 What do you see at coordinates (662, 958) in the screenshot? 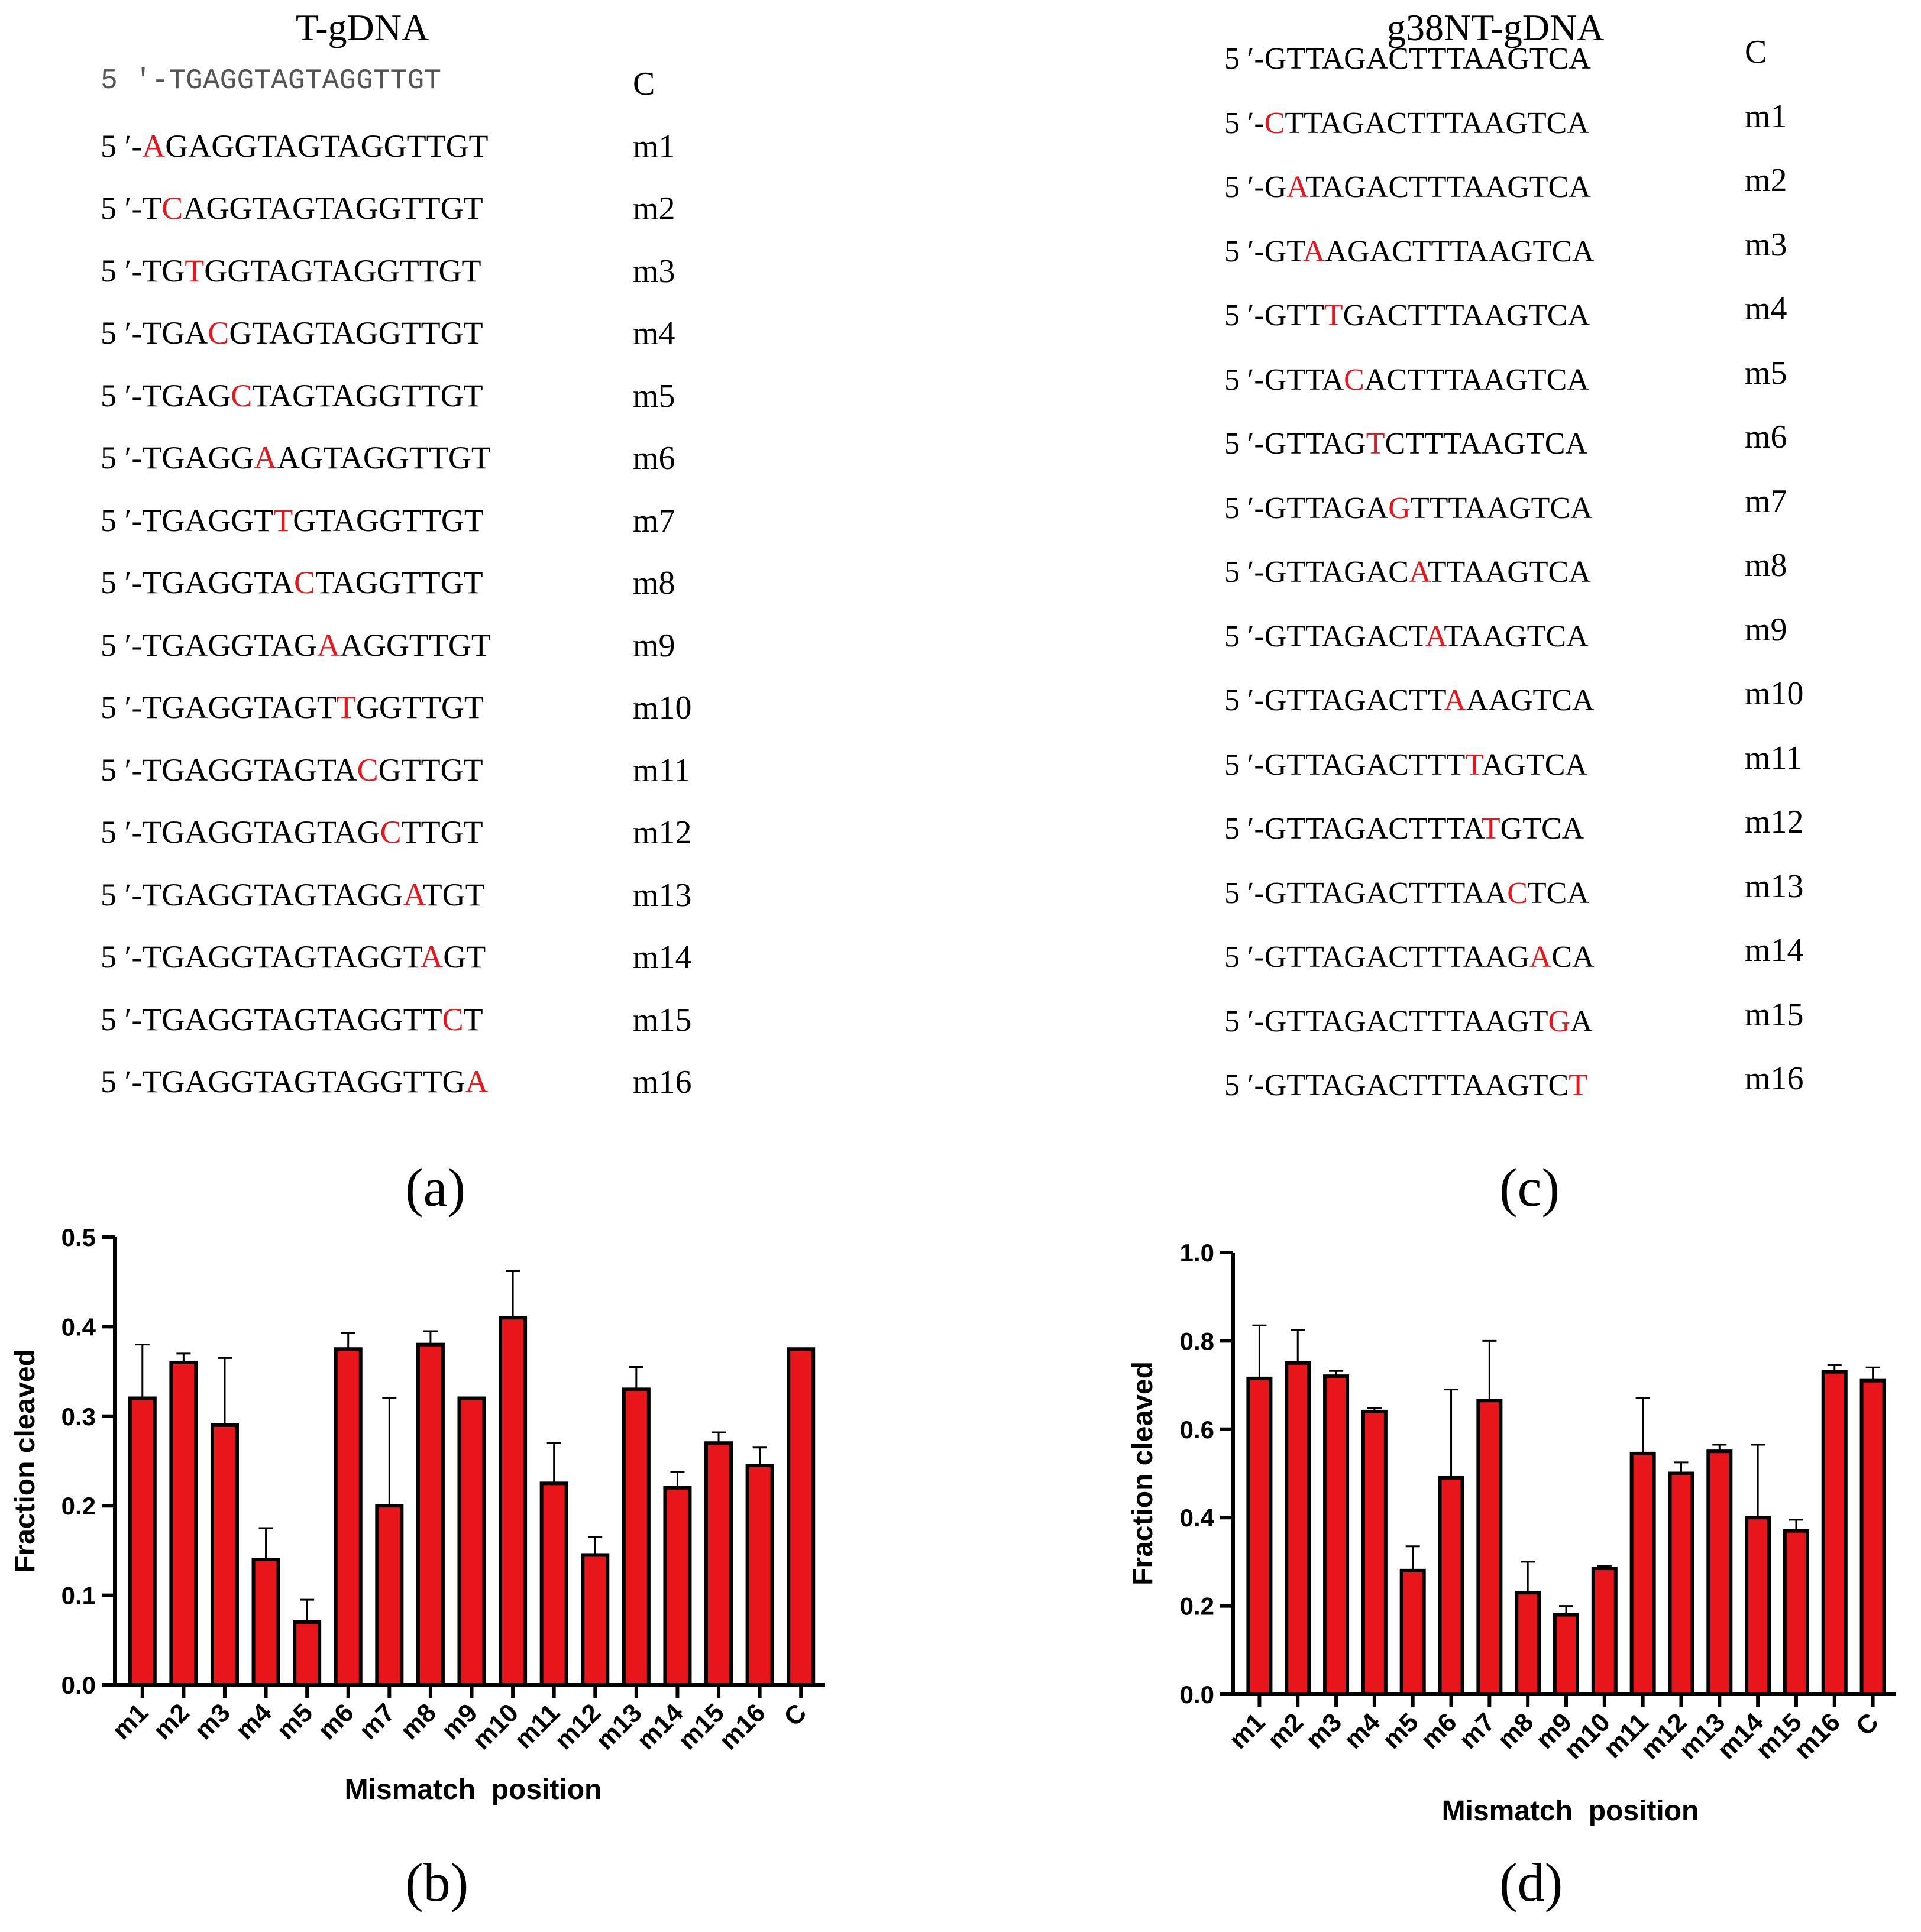
I see `sequence-label: m14` at bounding box center [662, 958].